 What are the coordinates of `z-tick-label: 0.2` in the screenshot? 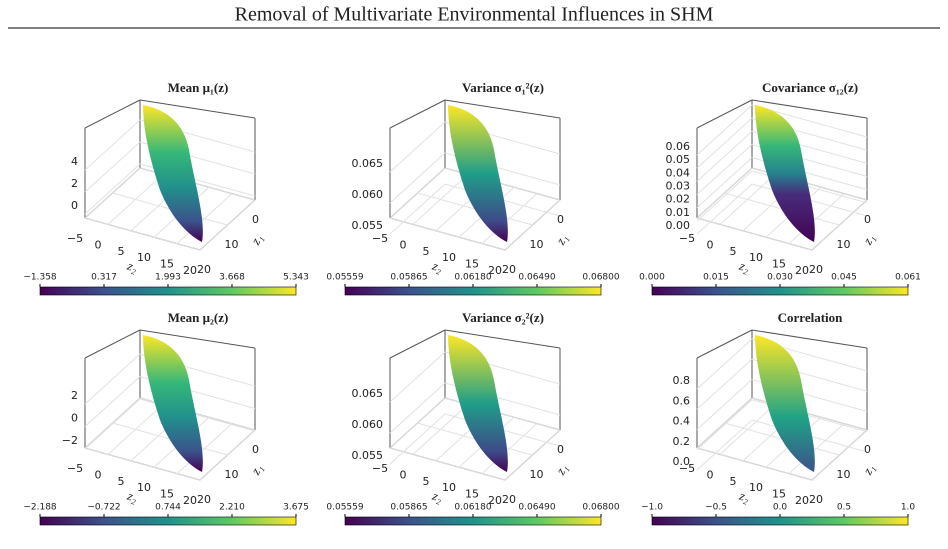 It's located at (682, 441).